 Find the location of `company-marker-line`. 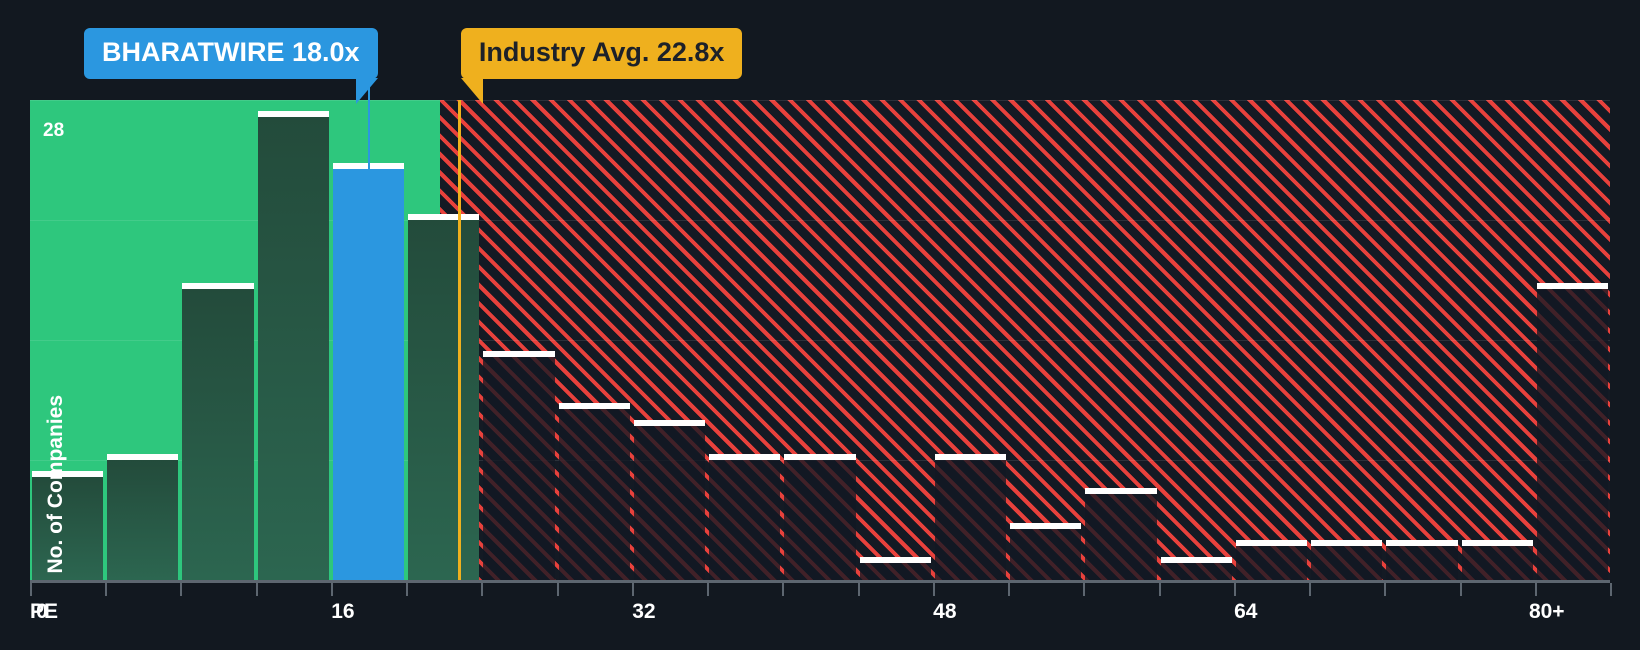

company-marker-line is located at coordinates (368, 123).